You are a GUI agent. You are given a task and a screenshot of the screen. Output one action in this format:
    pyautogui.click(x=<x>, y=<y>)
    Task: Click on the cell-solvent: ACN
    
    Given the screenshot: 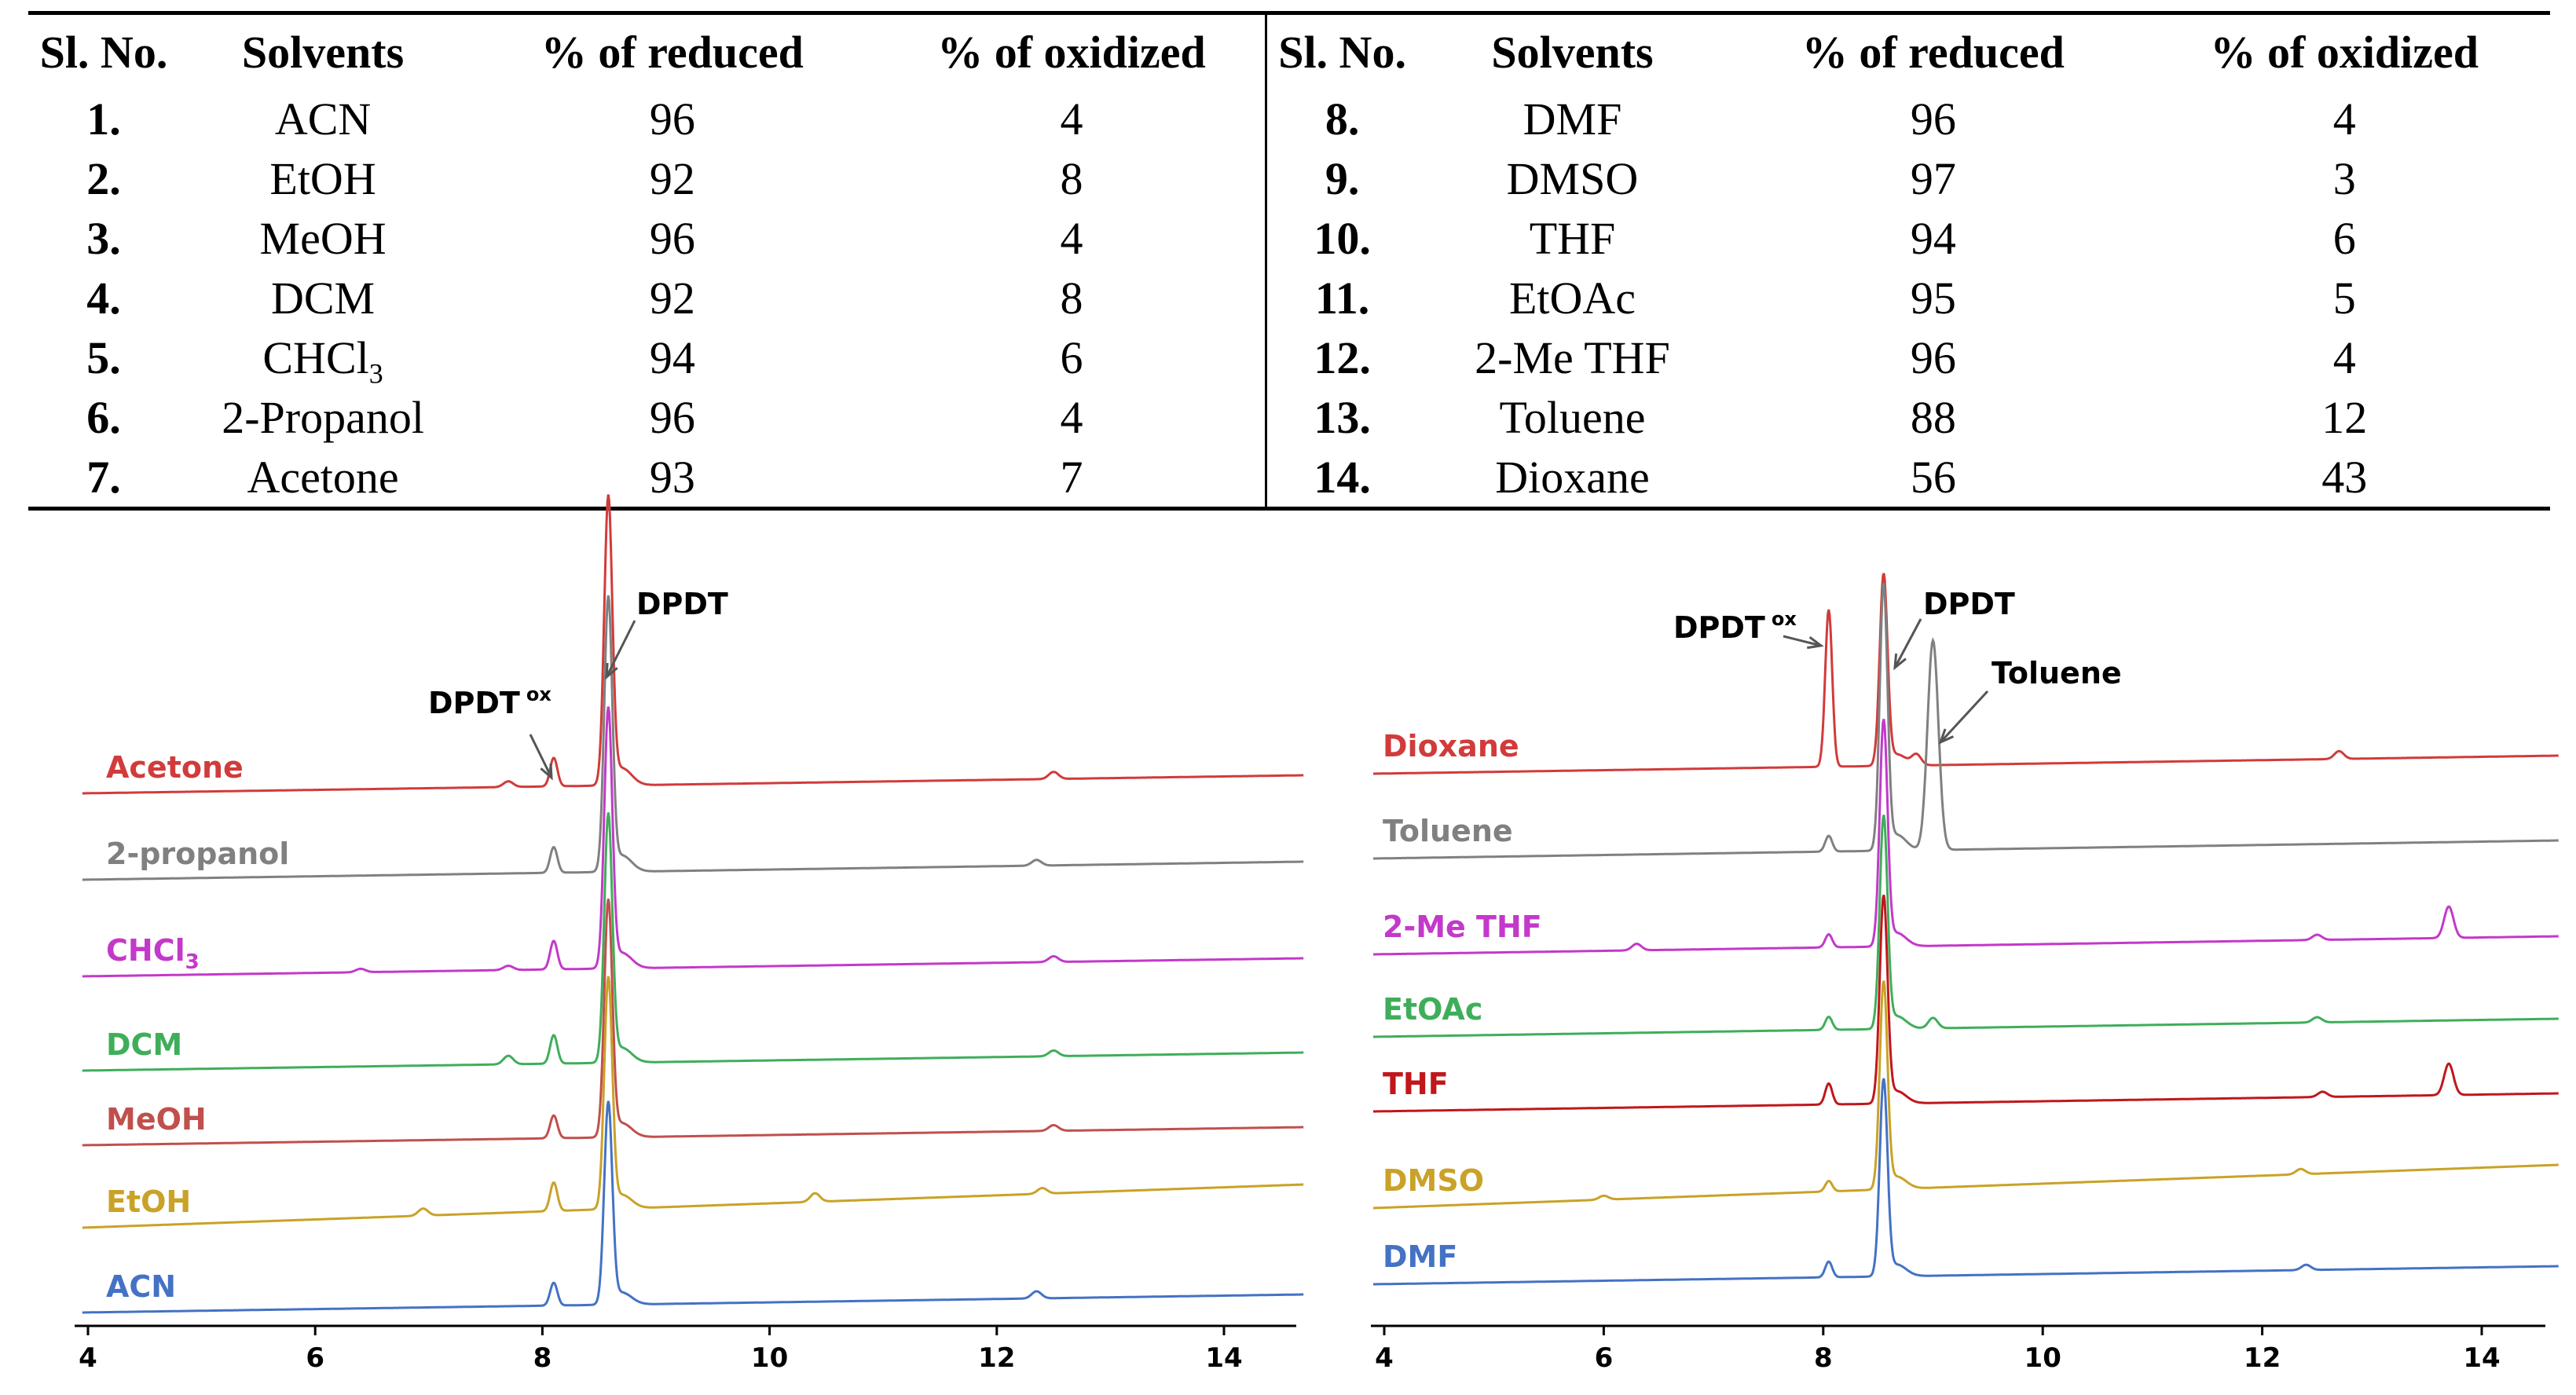 What is the action you would take?
    pyautogui.click(x=323, y=119)
    